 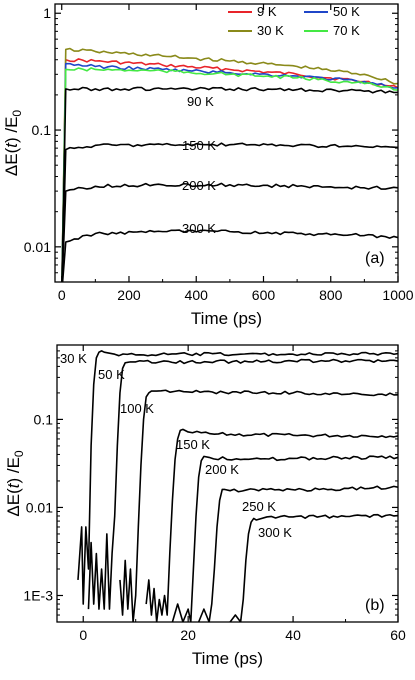 What do you see at coordinates (346, 30) in the screenshot?
I see `legend-label: 70 K` at bounding box center [346, 30].